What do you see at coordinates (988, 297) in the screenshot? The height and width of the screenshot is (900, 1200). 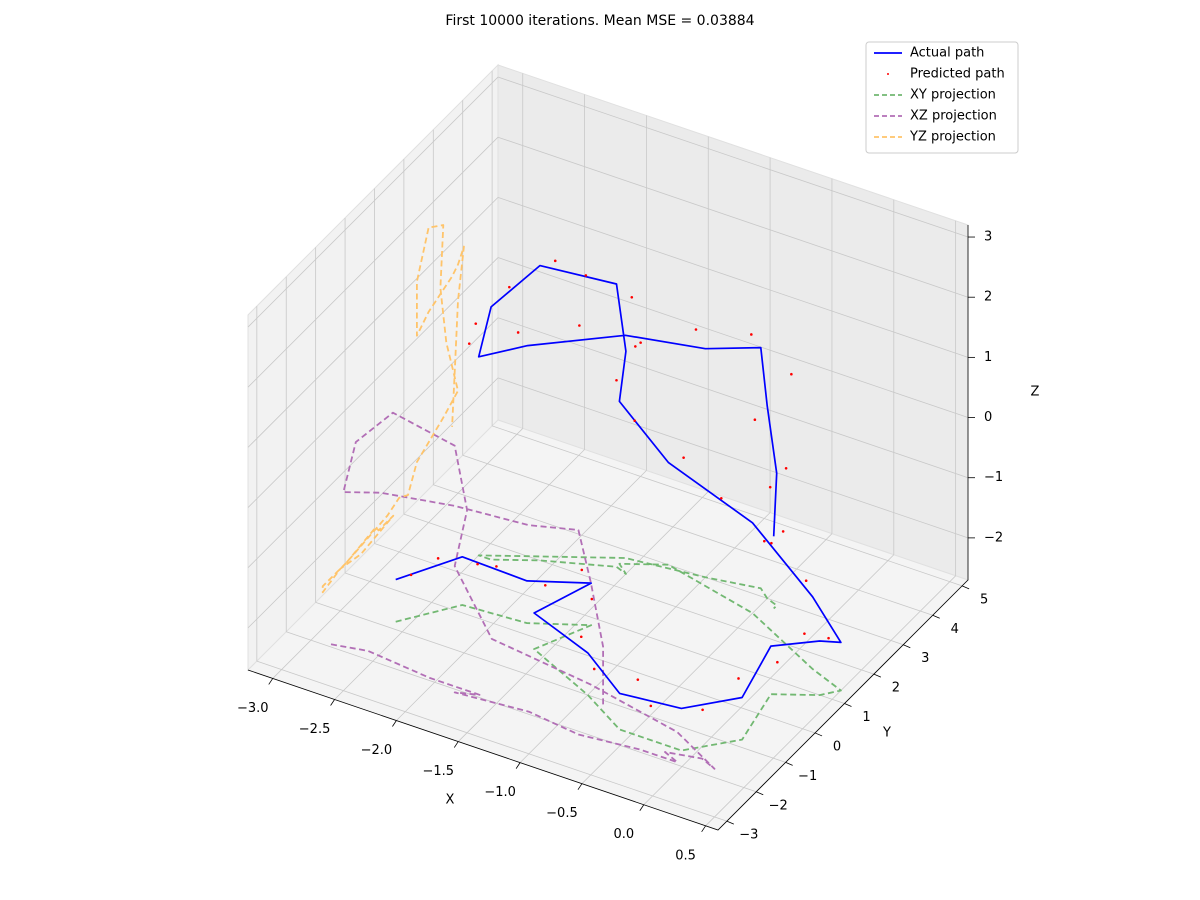 I see `z-tick-label: 2` at bounding box center [988, 297].